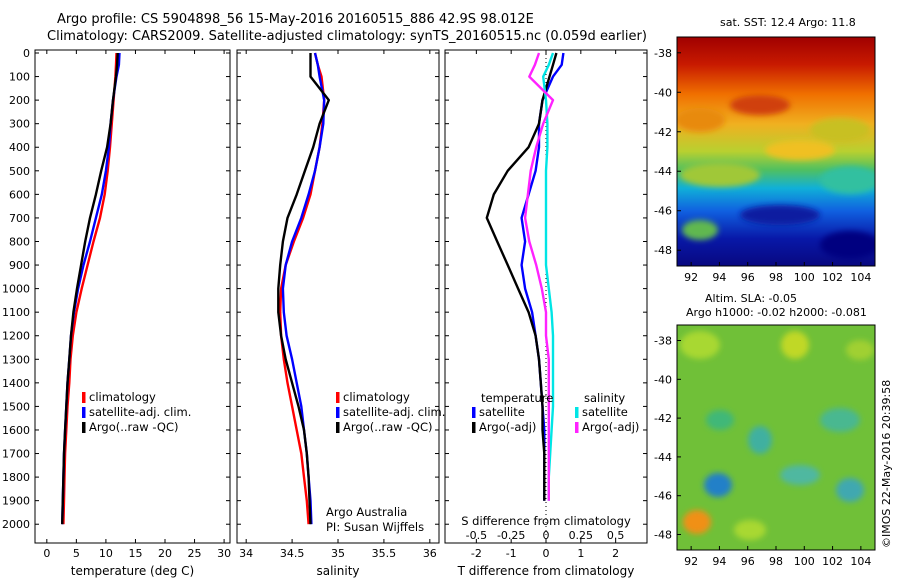 This screenshot has width=900, height=580. Describe the element at coordinates (16, 524) in the screenshot. I see `depth-tick-label: 2000` at that location.